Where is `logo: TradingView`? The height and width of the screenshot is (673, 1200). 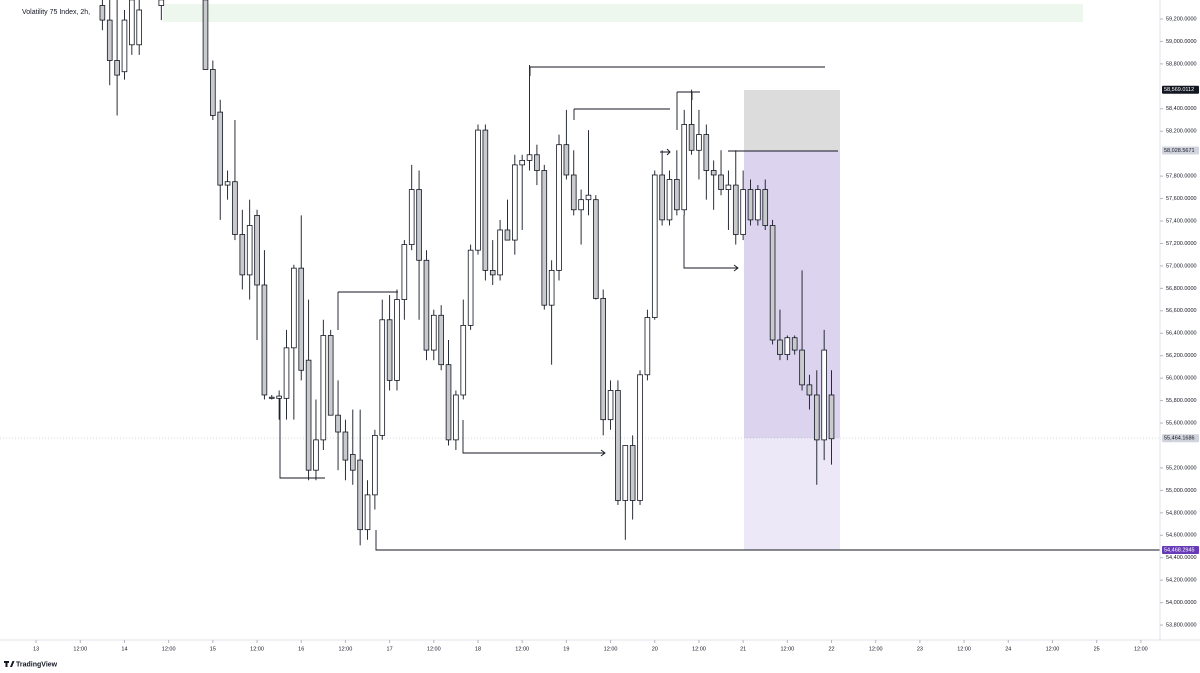 logo: TradingView is located at coordinates (31, 664).